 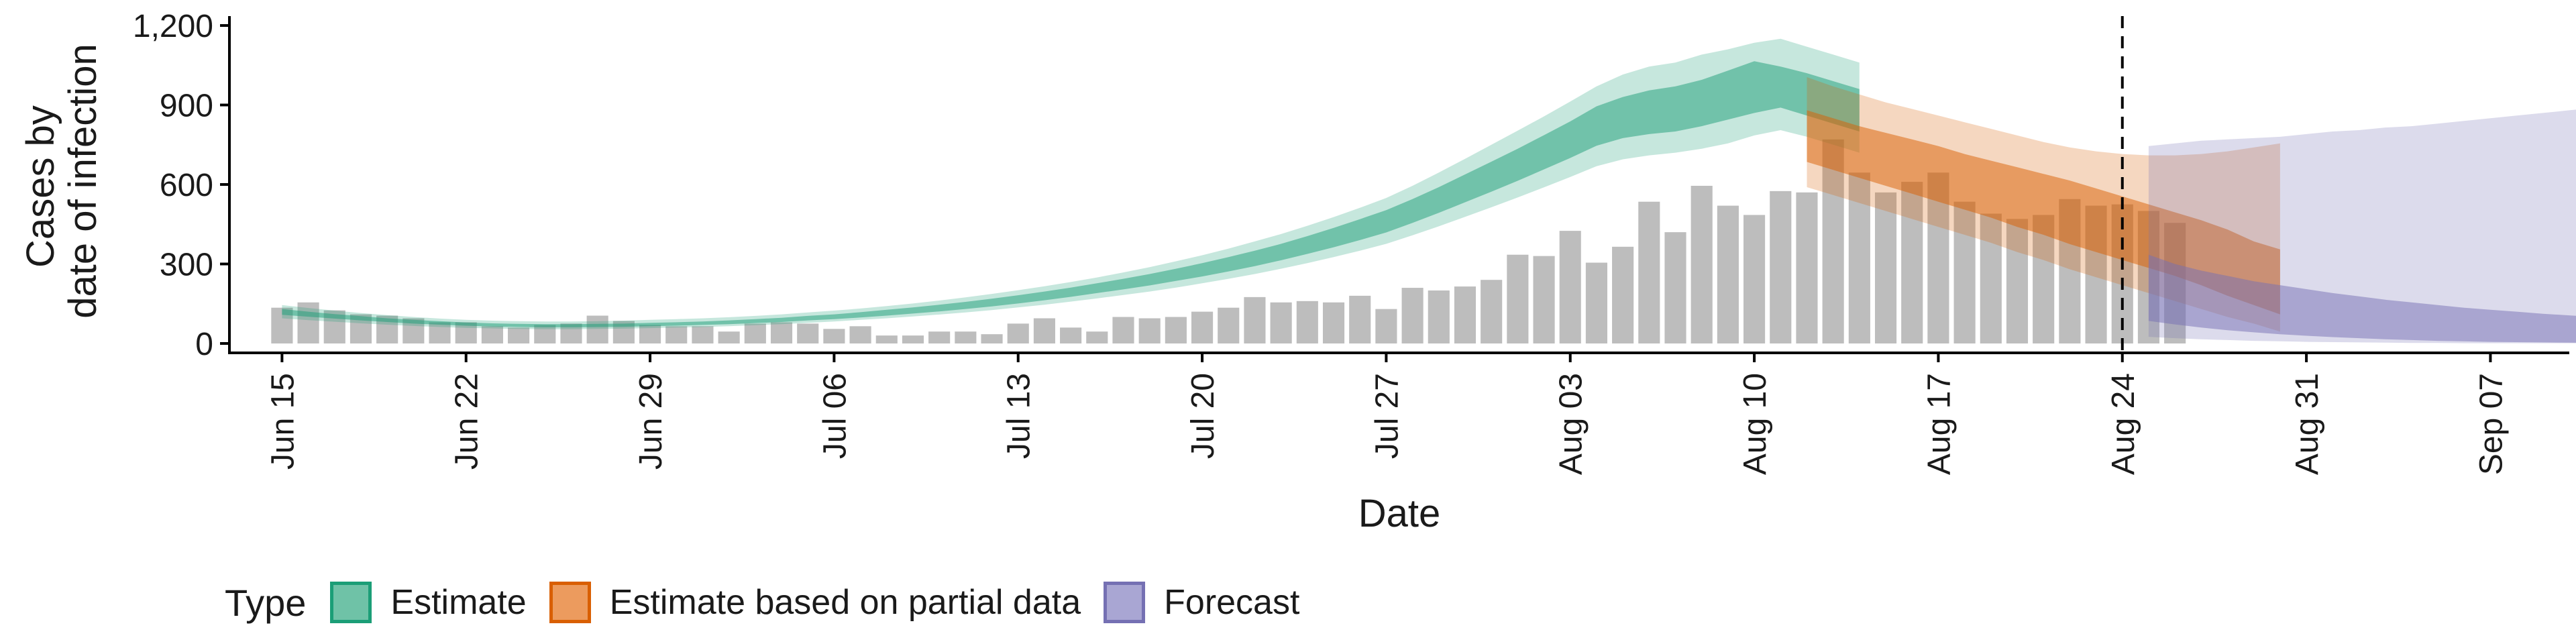 What do you see at coordinates (458, 602) in the screenshot?
I see `legend-label-estimate: Estimate` at bounding box center [458, 602].